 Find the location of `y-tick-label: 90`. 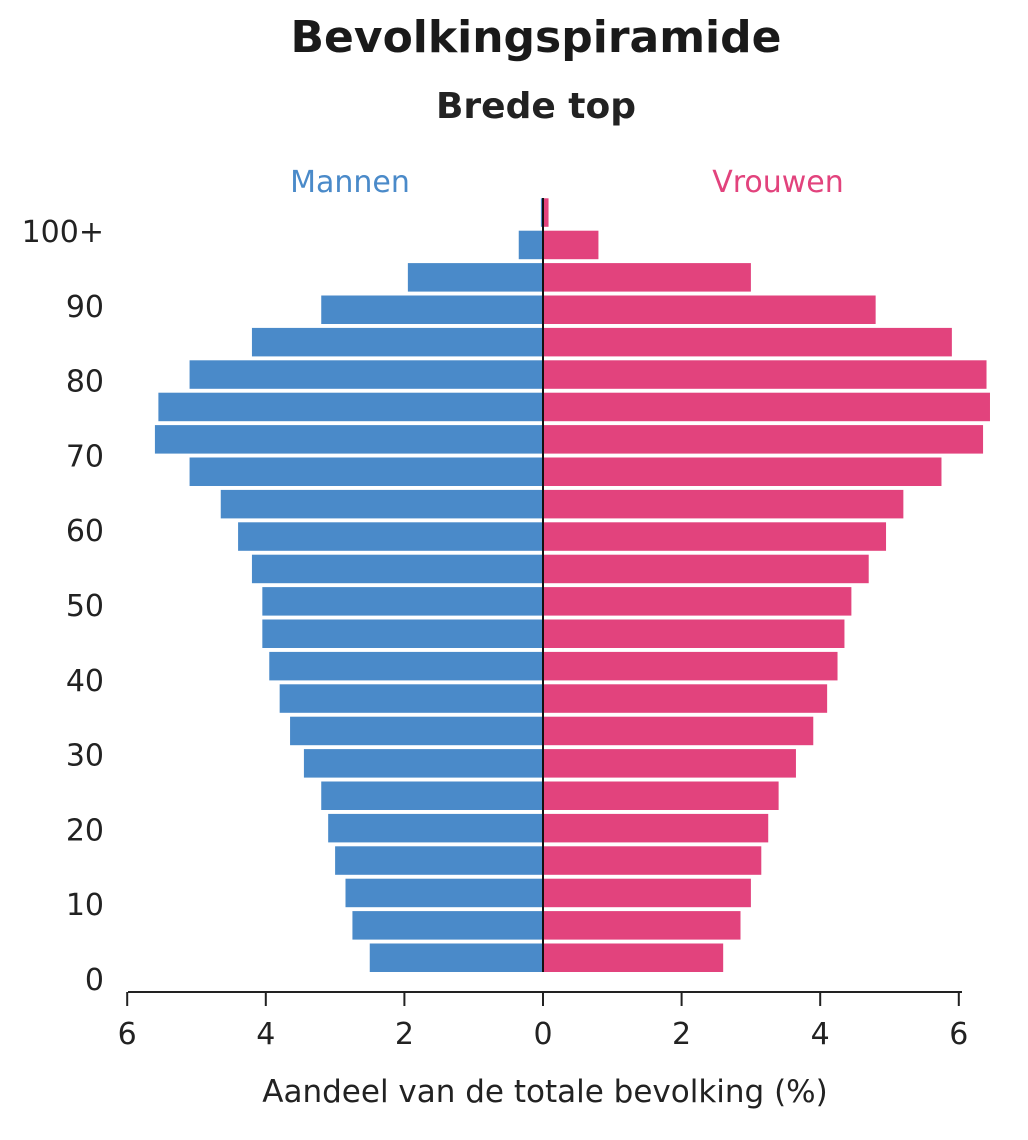

y-tick-label: 90 is located at coordinates (85, 307).